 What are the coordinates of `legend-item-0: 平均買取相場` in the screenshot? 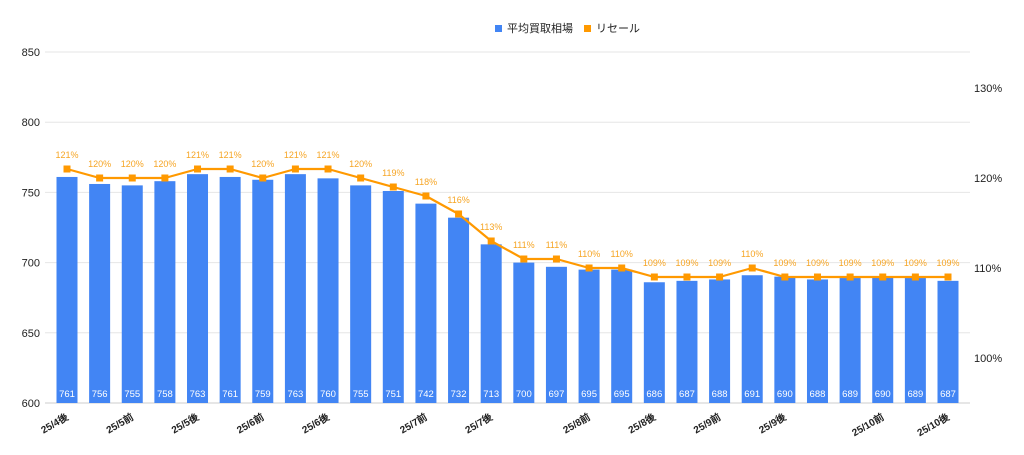 It's located at (534, 28).